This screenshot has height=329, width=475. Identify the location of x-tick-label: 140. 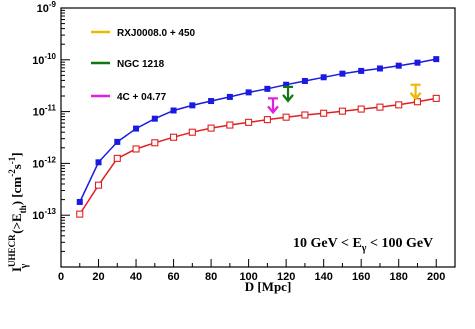
(323, 277).